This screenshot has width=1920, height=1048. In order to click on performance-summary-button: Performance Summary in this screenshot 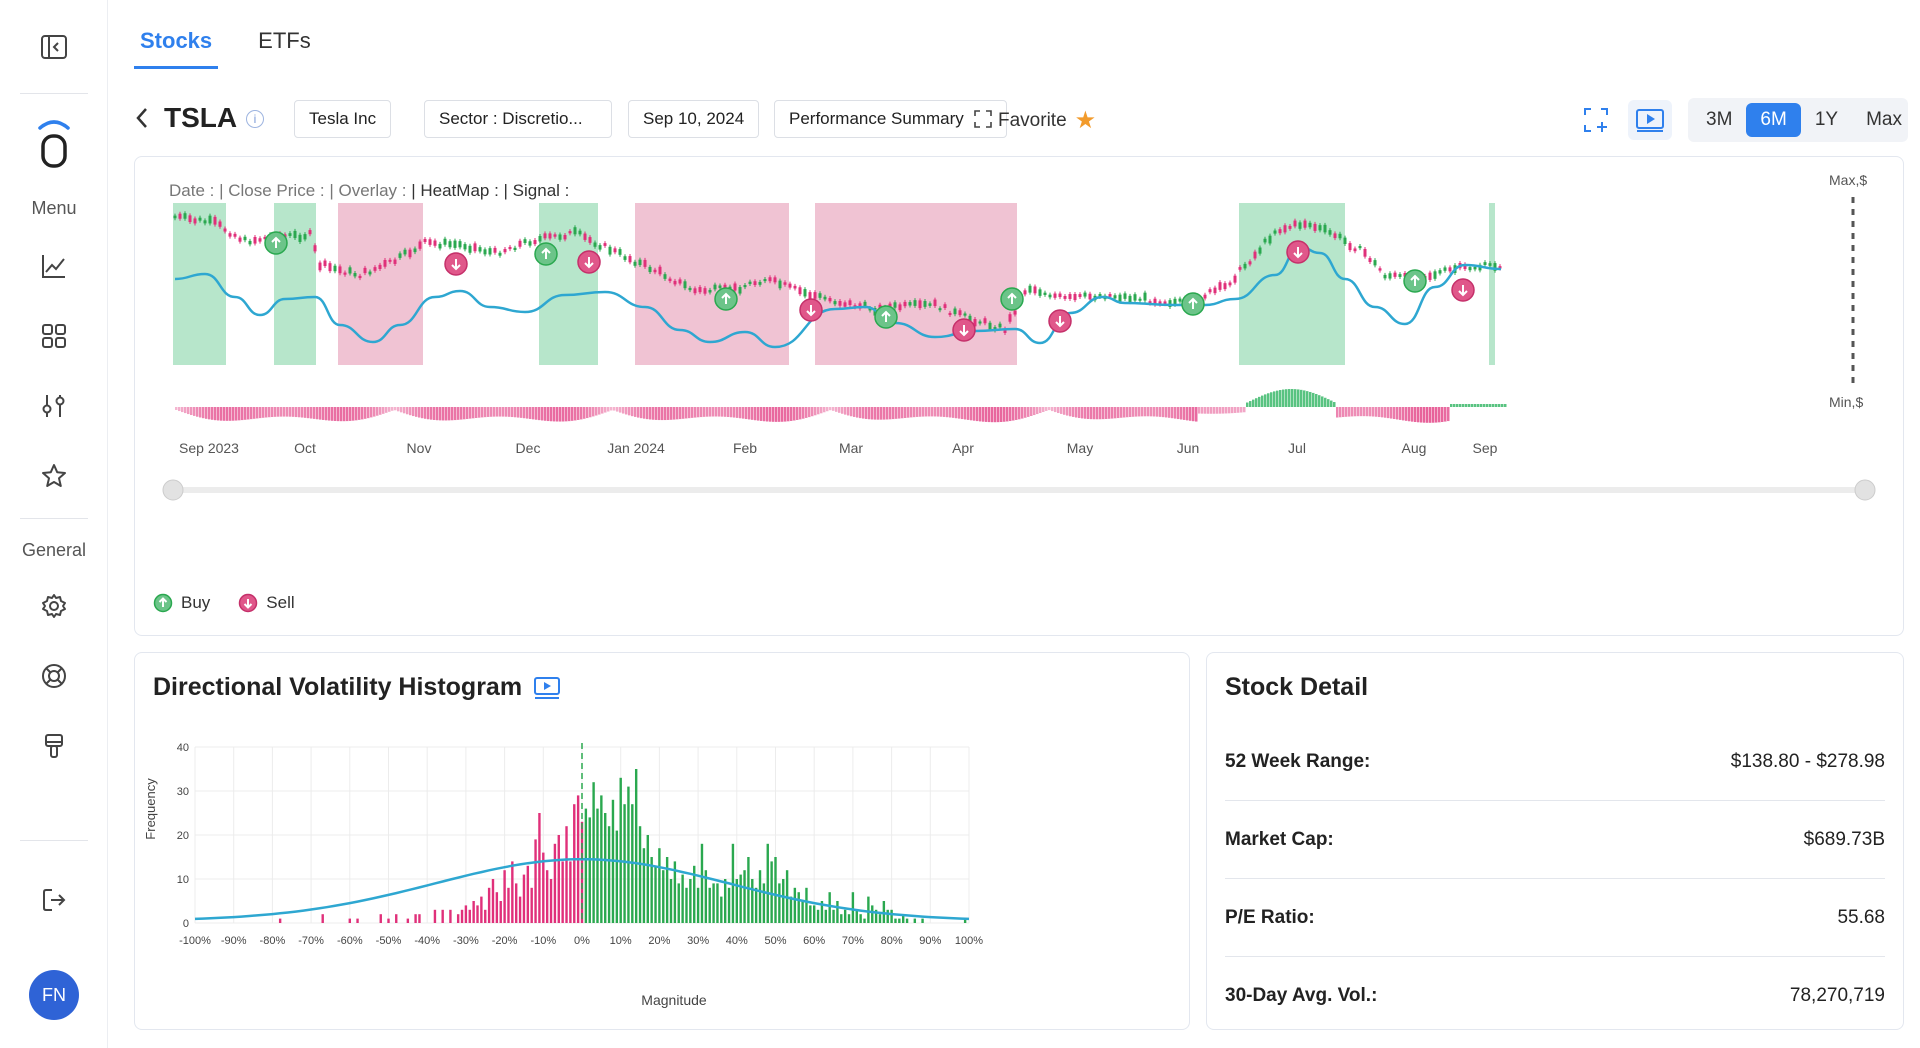, I will do `click(890, 119)`.